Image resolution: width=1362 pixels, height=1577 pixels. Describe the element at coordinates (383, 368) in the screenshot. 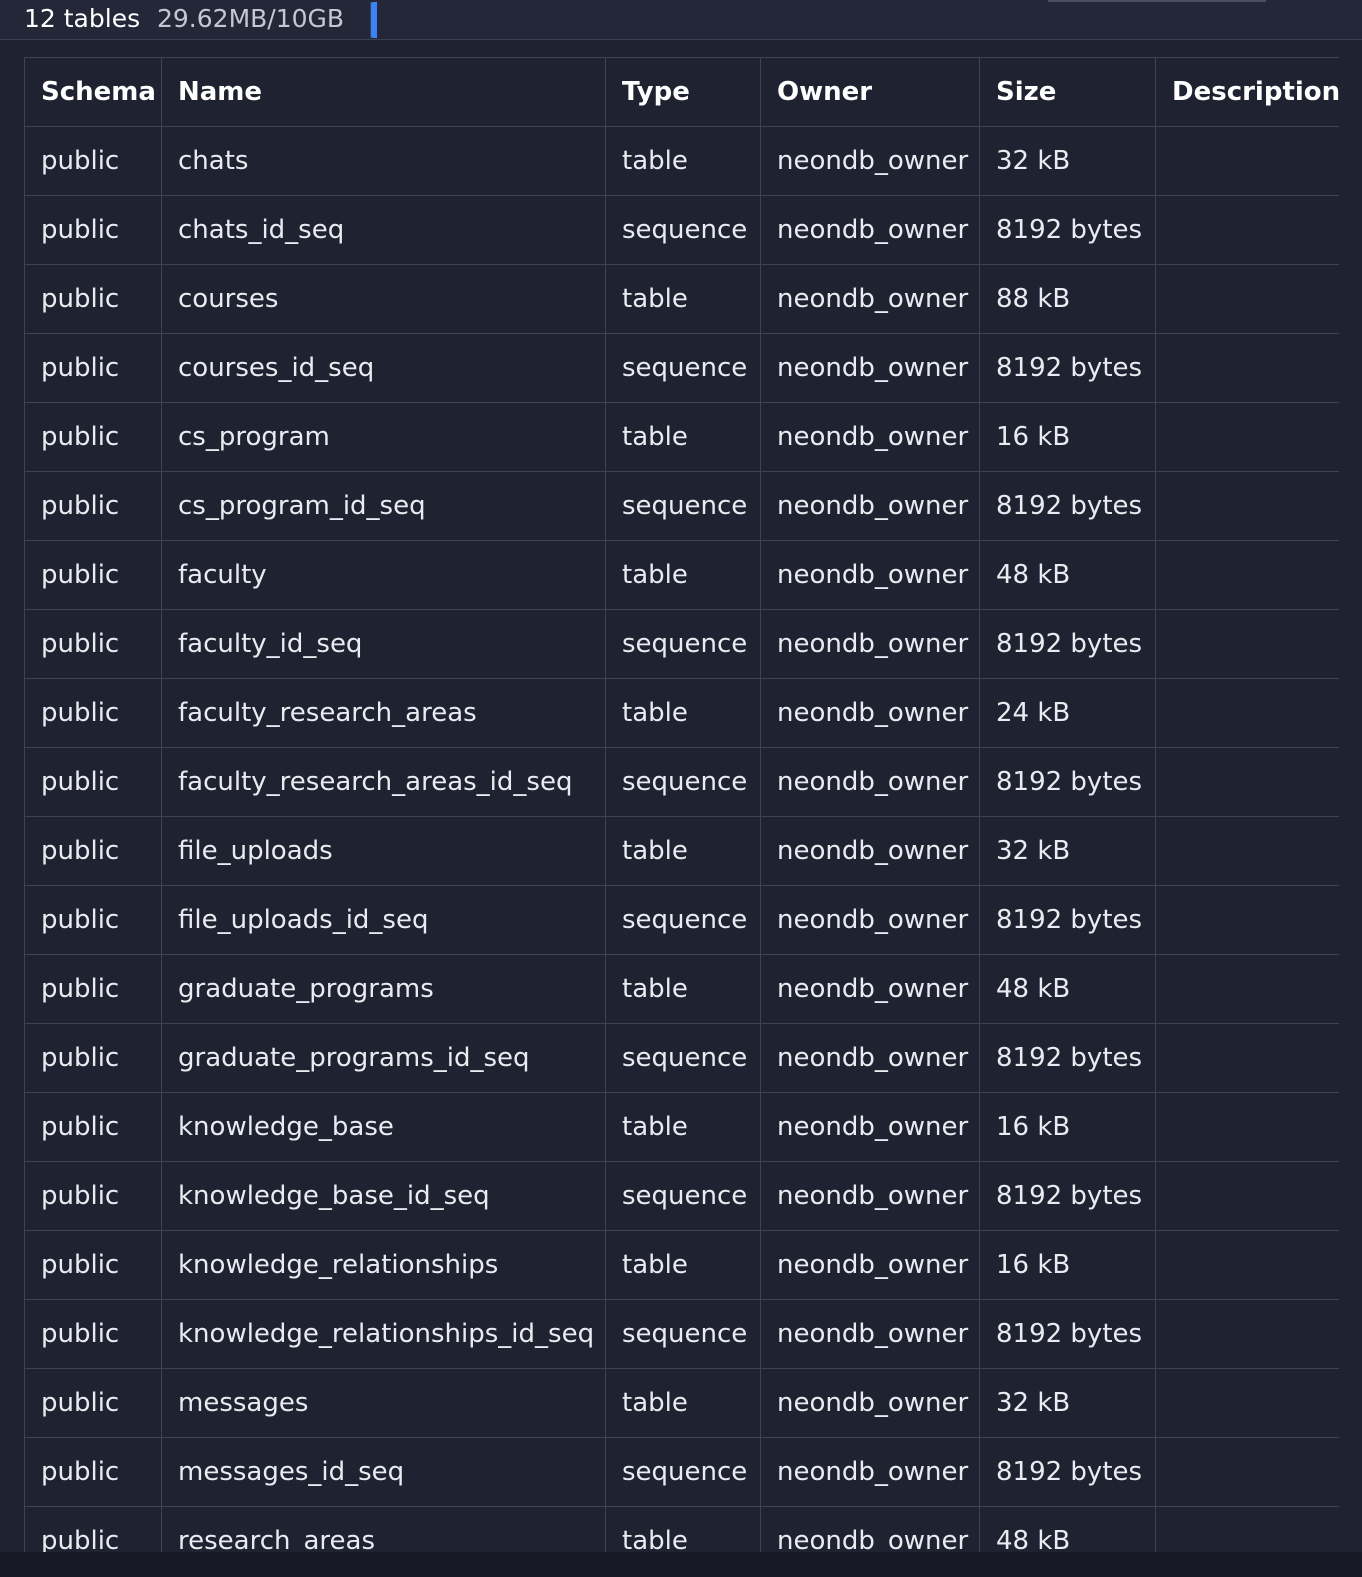

I see `cell-name: courses_id_seq` at that location.